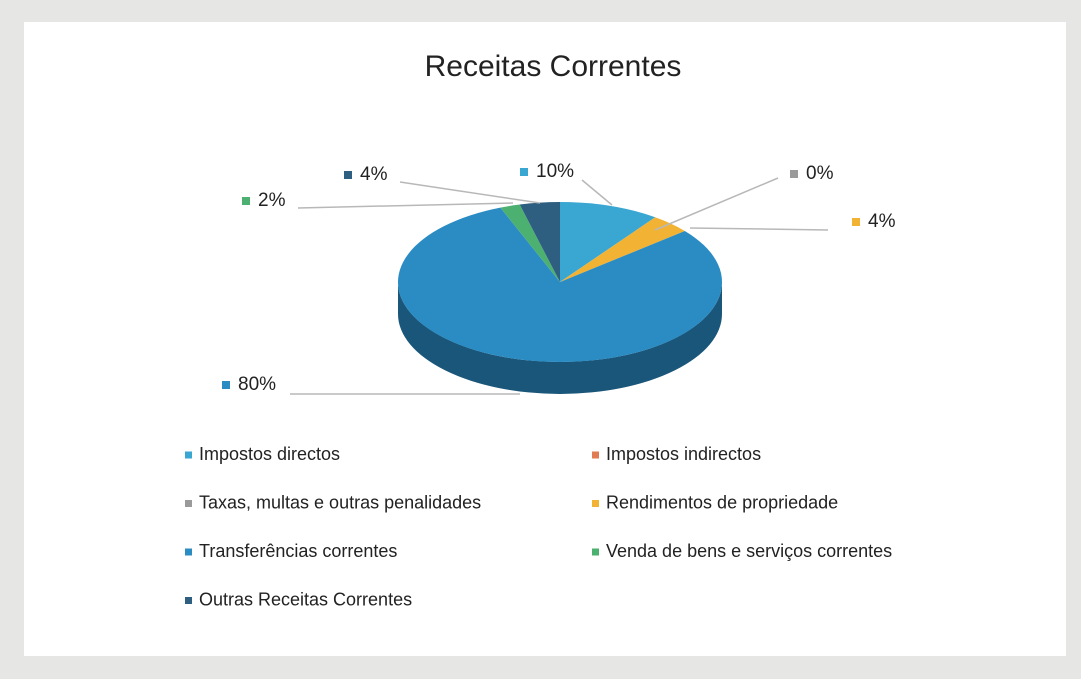 Image resolution: width=1081 pixels, height=679 pixels. I want to click on legend-label: Venda de bens e serviços correntes, so click(749, 551).